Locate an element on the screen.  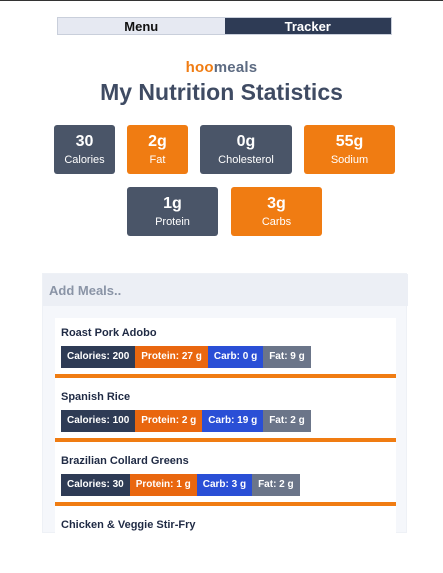
stat-label: Carbs is located at coordinates (276, 221).